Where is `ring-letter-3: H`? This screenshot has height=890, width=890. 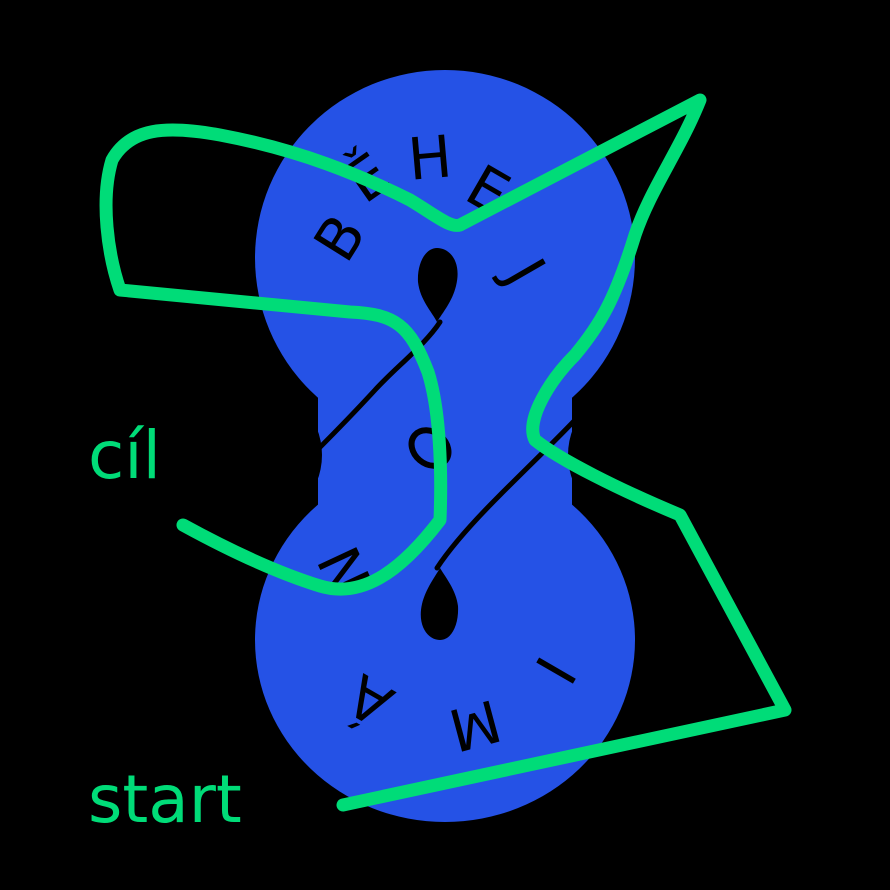 ring-letter-3: H is located at coordinates (429, 158).